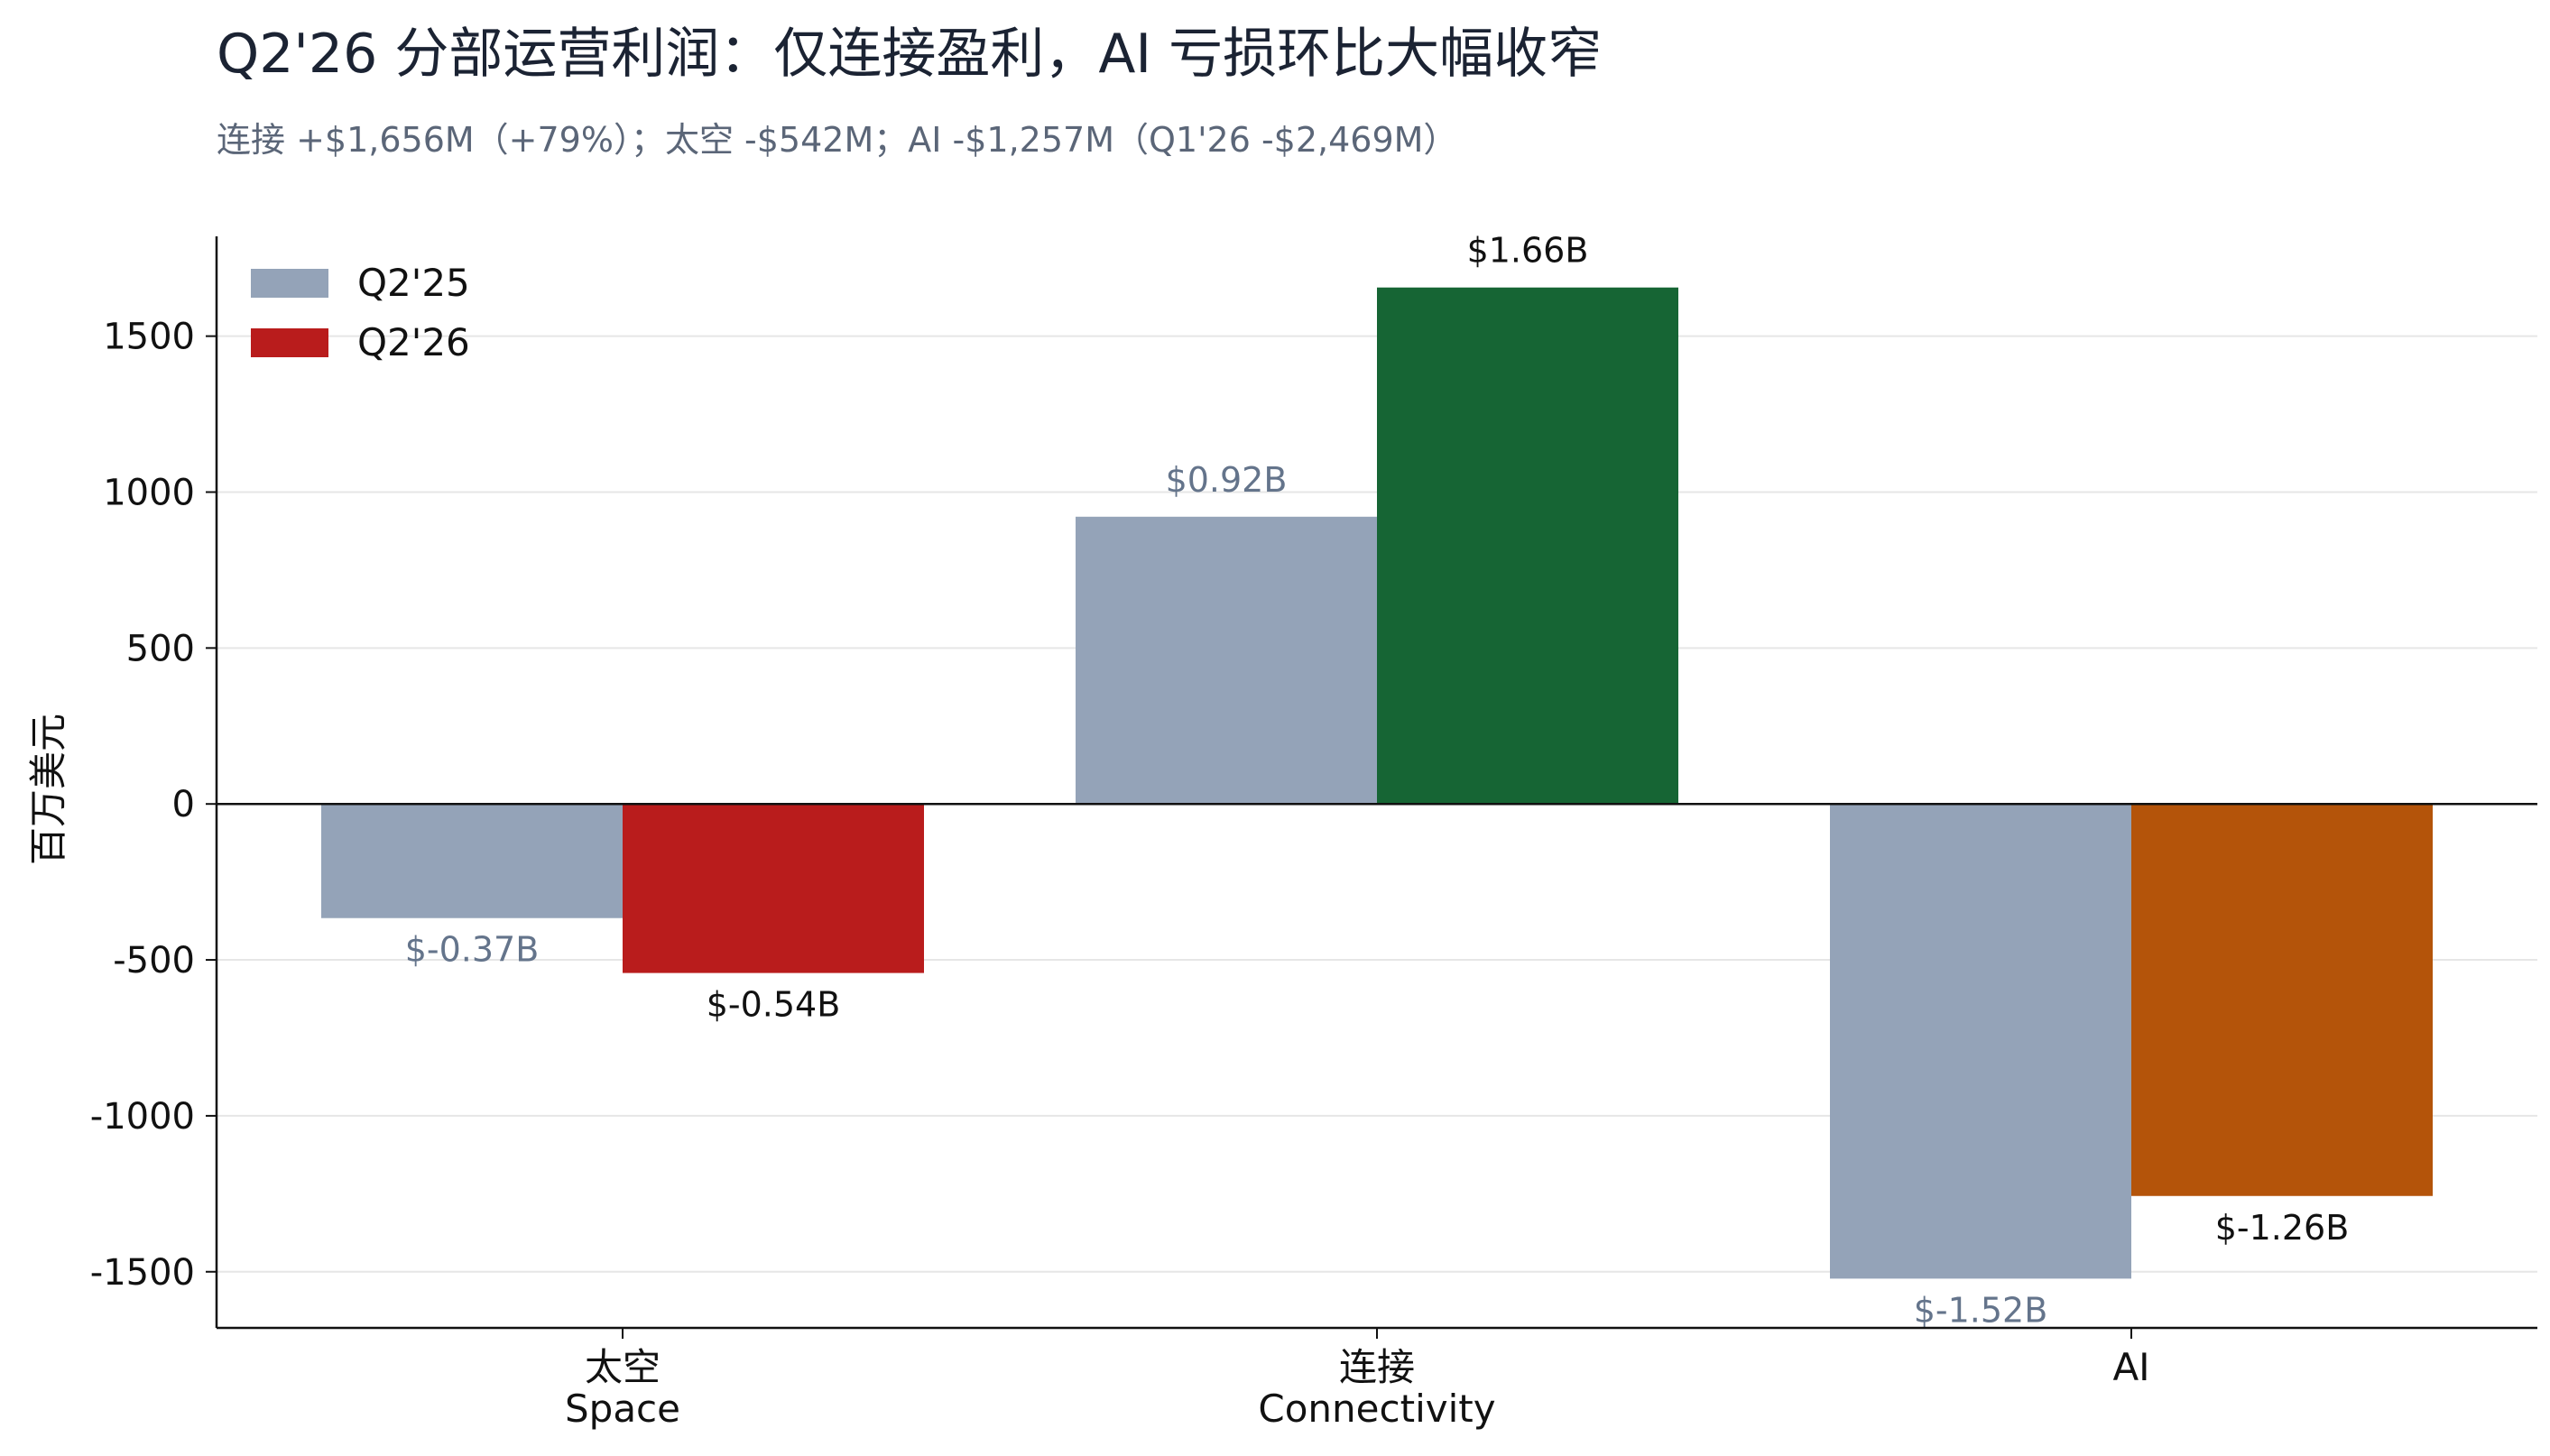 The width and height of the screenshot is (2550, 1456). What do you see at coordinates (1528, 251) in the screenshot?
I see `data-label: $1.66B` at bounding box center [1528, 251].